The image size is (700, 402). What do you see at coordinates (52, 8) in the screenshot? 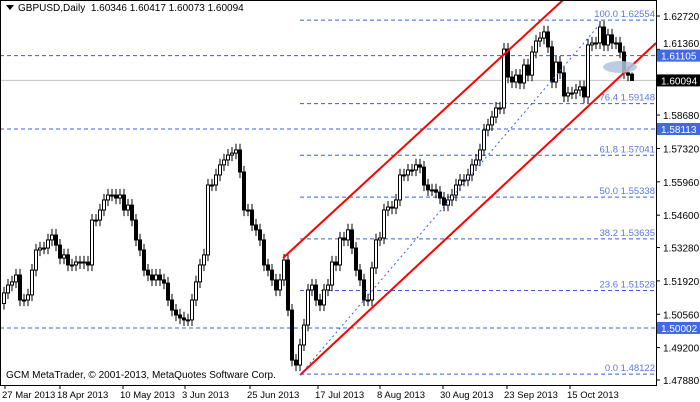
I see `symbol-label: GBPUSD,Daily` at bounding box center [52, 8].